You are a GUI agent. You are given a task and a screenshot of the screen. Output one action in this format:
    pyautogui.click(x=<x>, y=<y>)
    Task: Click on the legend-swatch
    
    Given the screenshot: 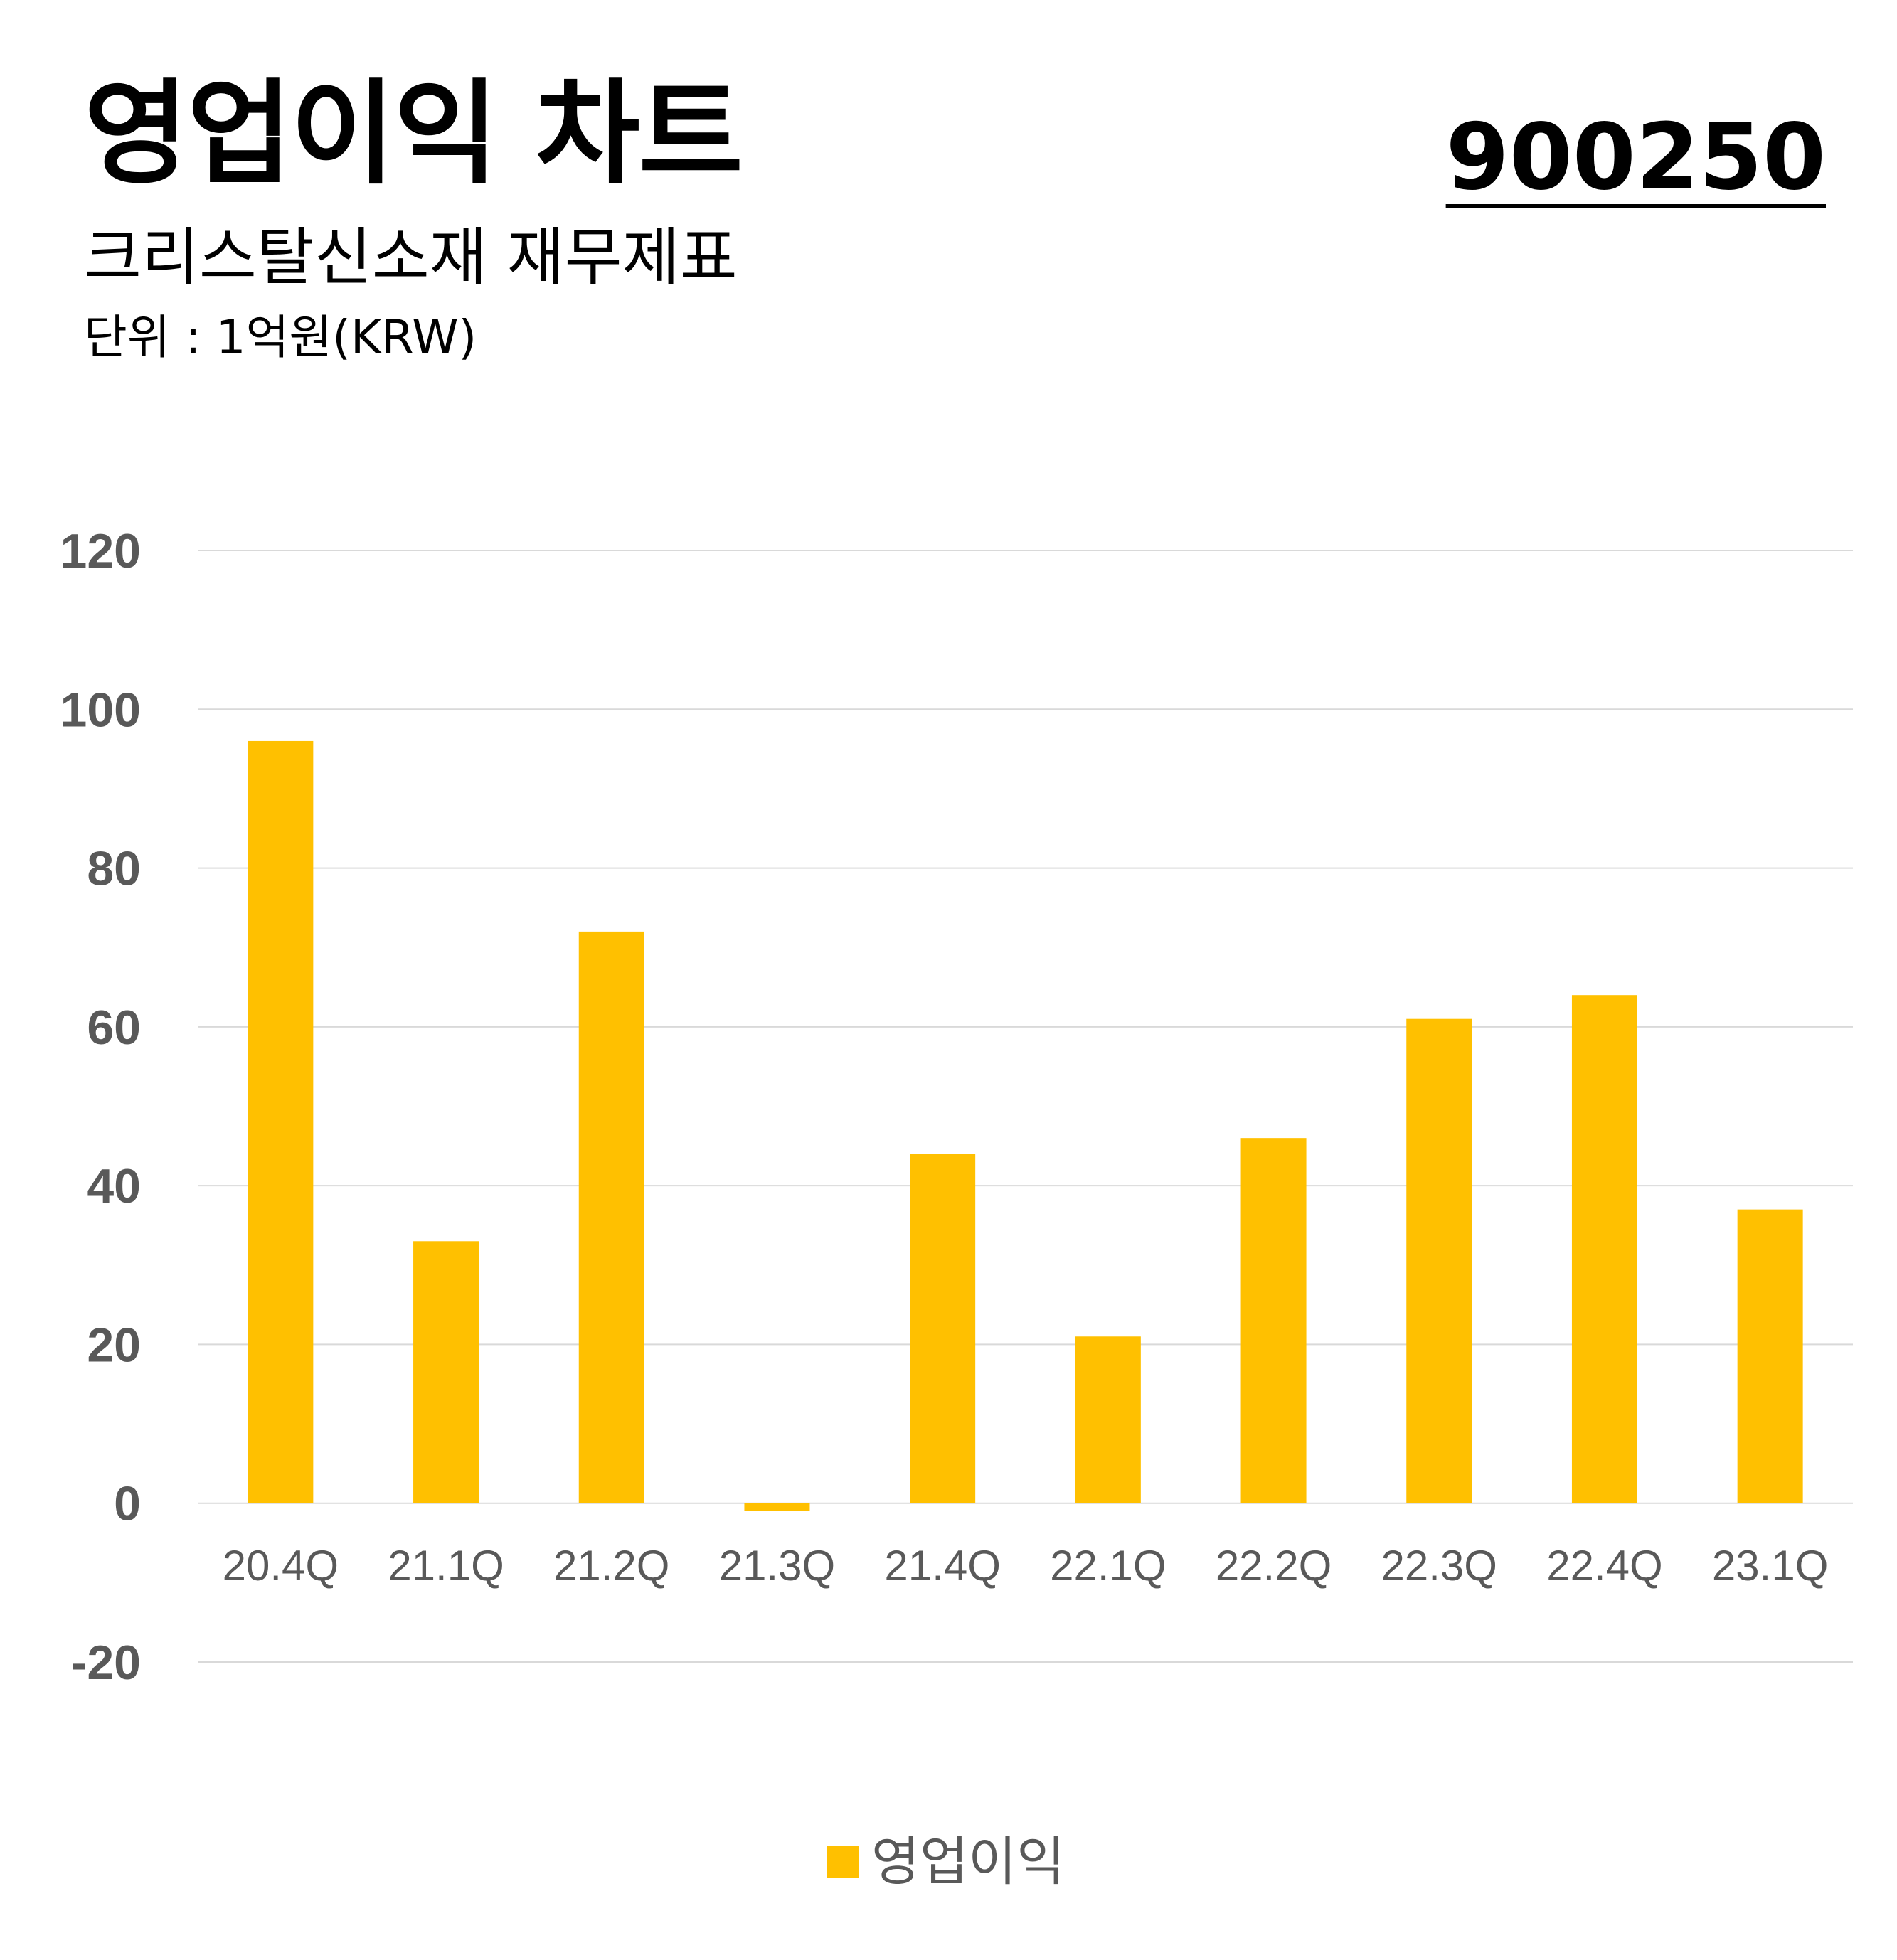 What is the action you would take?
    pyautogui.click(x=843, y=1862)
    